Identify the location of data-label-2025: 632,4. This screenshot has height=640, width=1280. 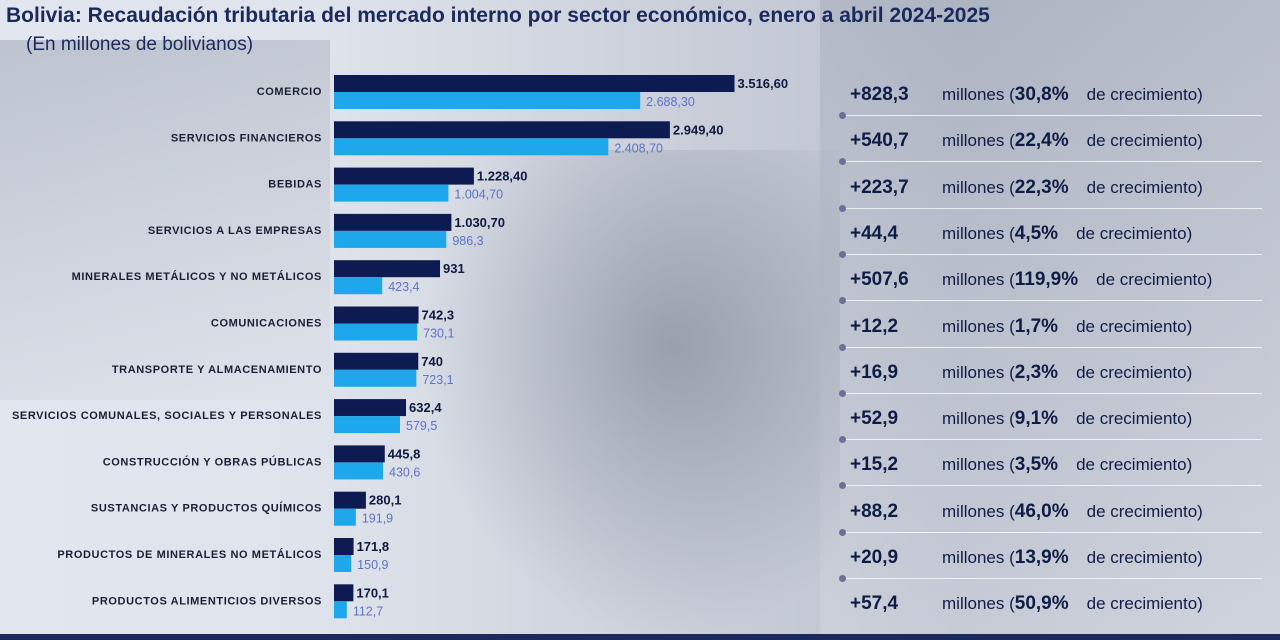
(425, 407).